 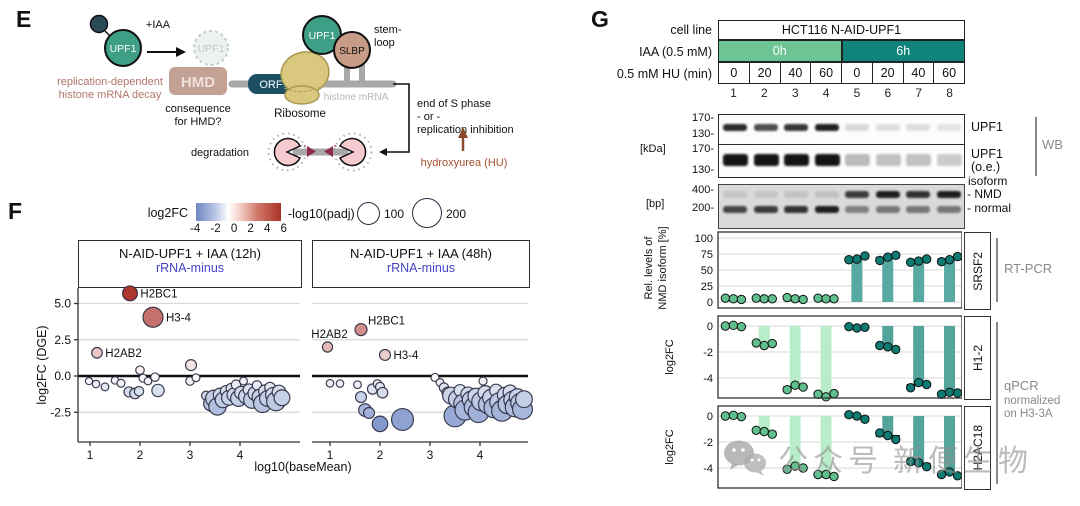 What do you see at coordinates (90, 455) in the screenshot?
I see `x-tick-label: 1` at bounding box center [90, 455].